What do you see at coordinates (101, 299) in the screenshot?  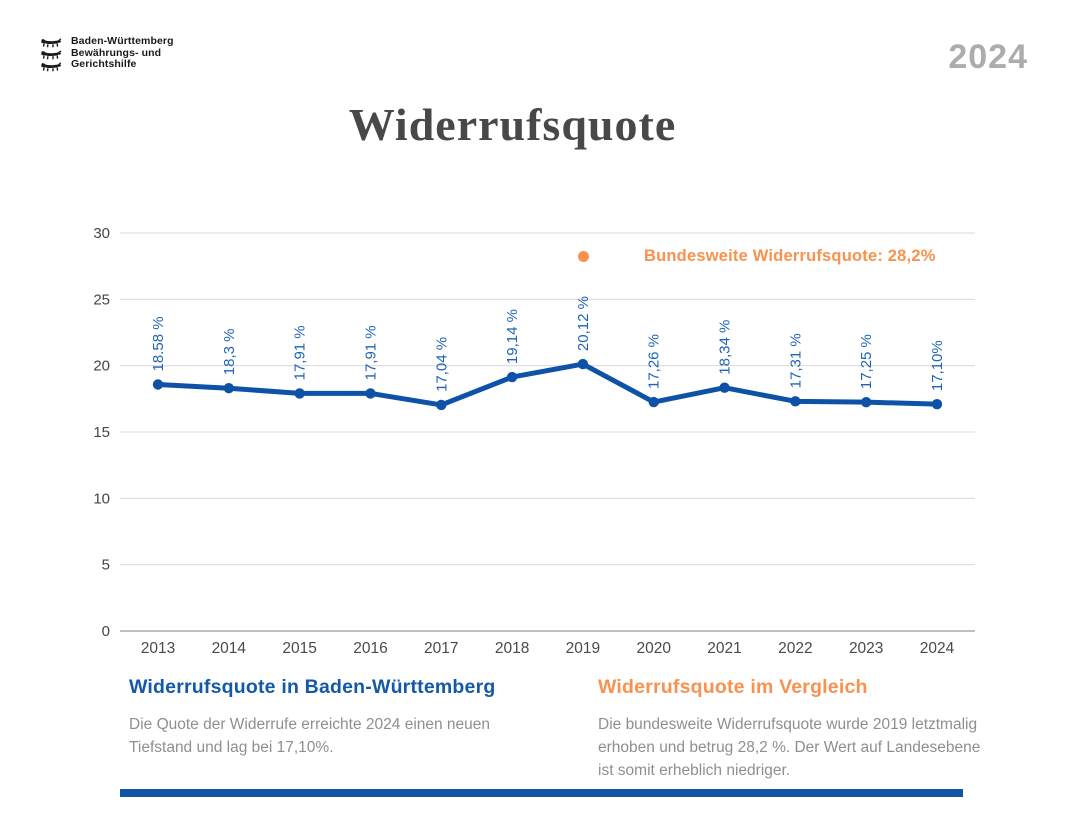 I see `y-tick-label: 25` at bounding box center [101, 299].